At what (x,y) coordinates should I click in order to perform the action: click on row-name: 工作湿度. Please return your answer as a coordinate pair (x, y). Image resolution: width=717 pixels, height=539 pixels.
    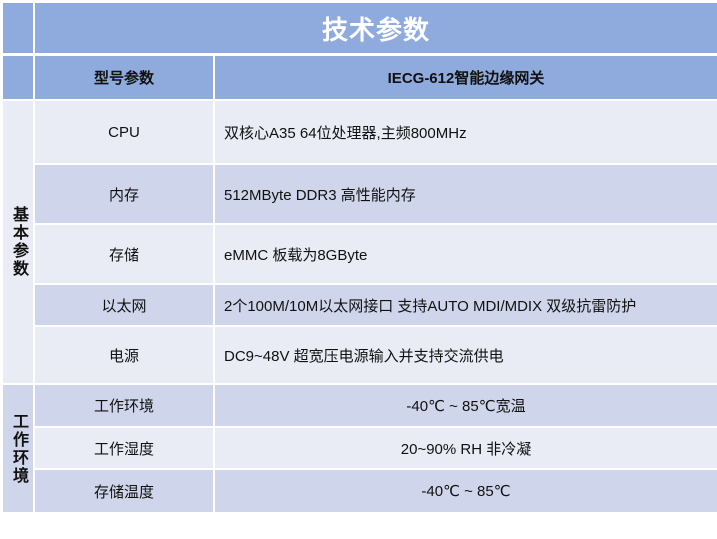
    Looking at the image, I should click on (124, 448).